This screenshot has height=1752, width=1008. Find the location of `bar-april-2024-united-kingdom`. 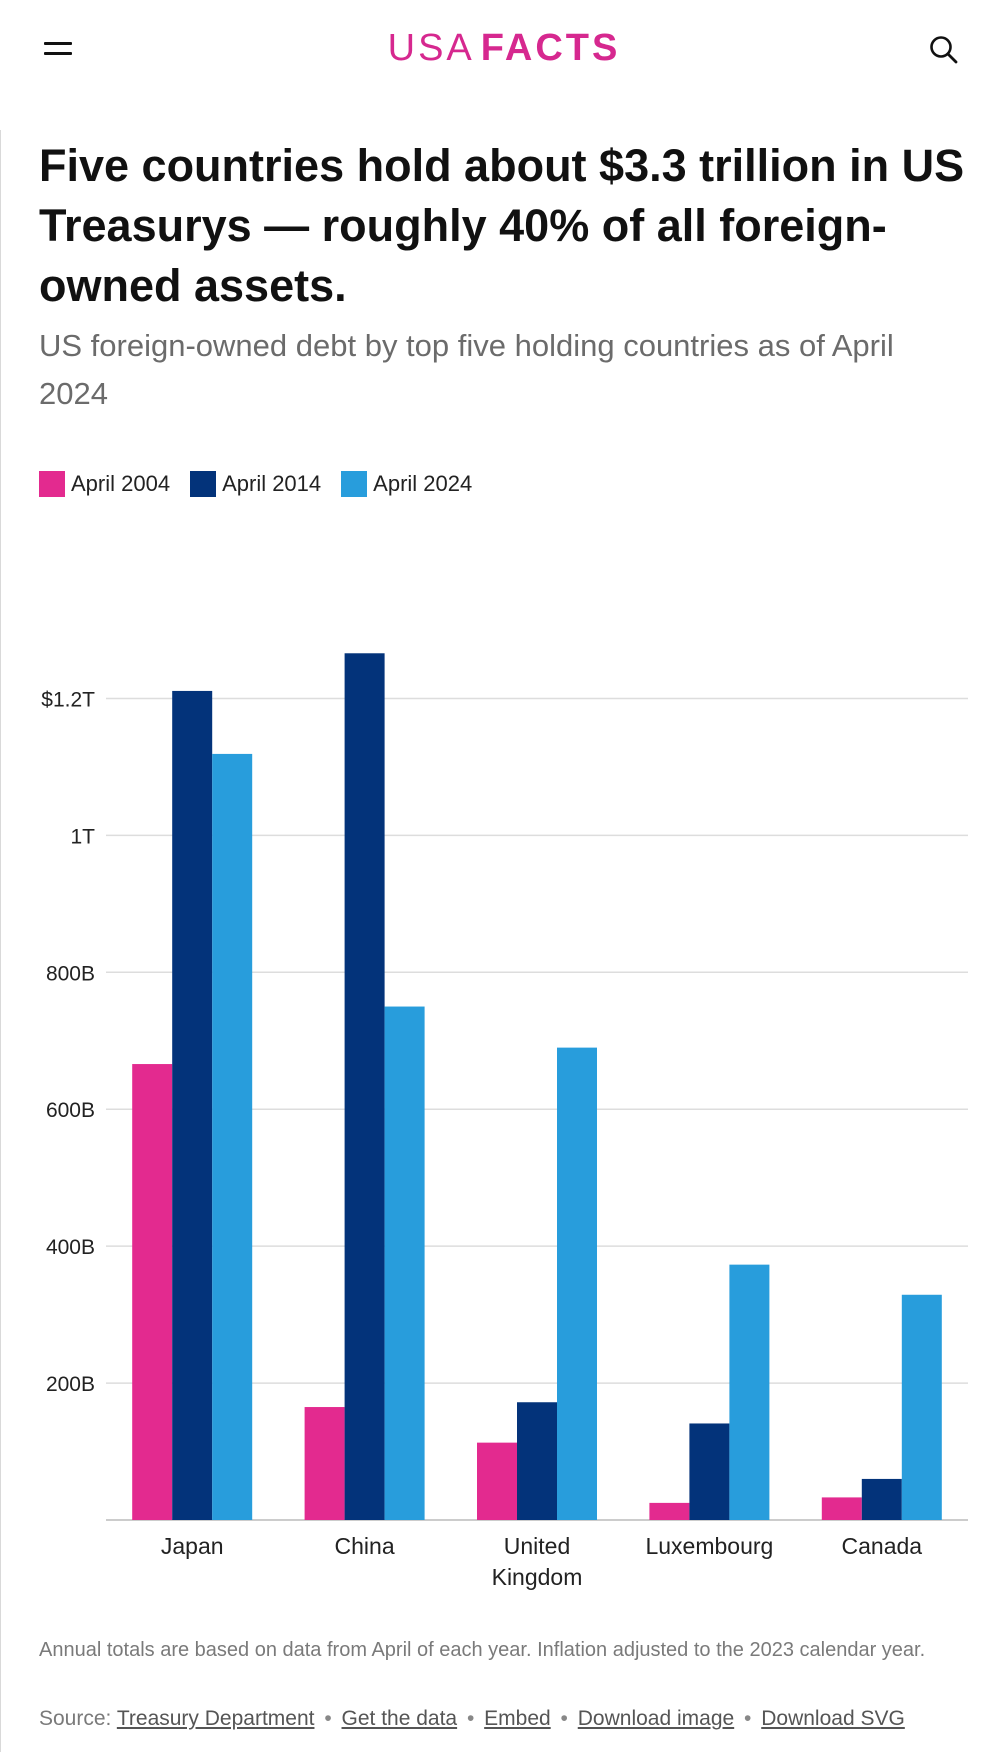

bar-april-2024-united-kingdom is located at coordinates (577, 1283).